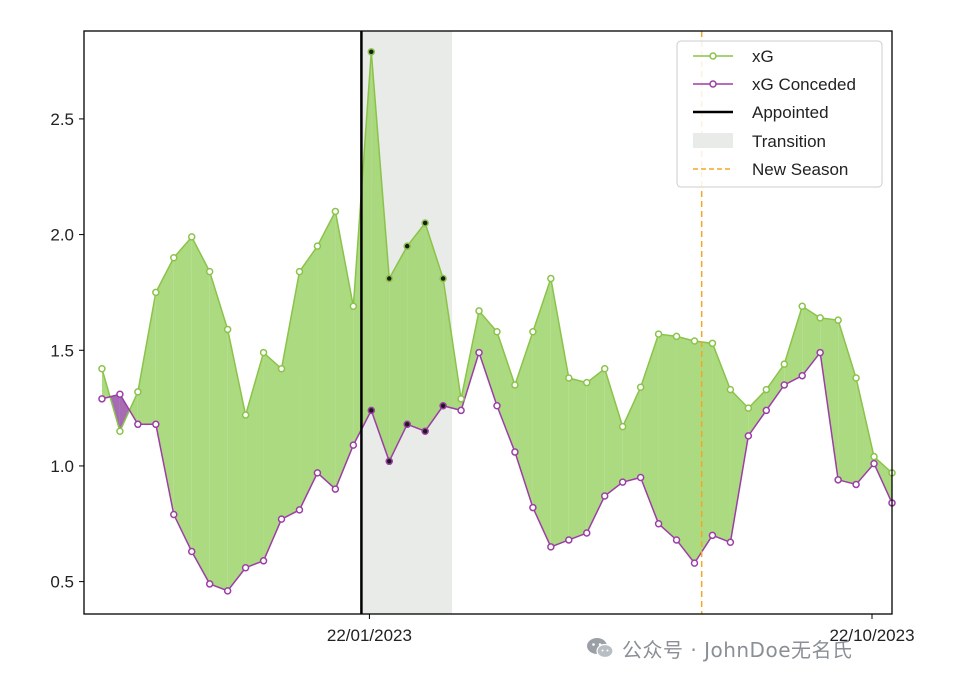 The image size is (960, 683). I want to click on legend-xg-marker, so click(713, 56).